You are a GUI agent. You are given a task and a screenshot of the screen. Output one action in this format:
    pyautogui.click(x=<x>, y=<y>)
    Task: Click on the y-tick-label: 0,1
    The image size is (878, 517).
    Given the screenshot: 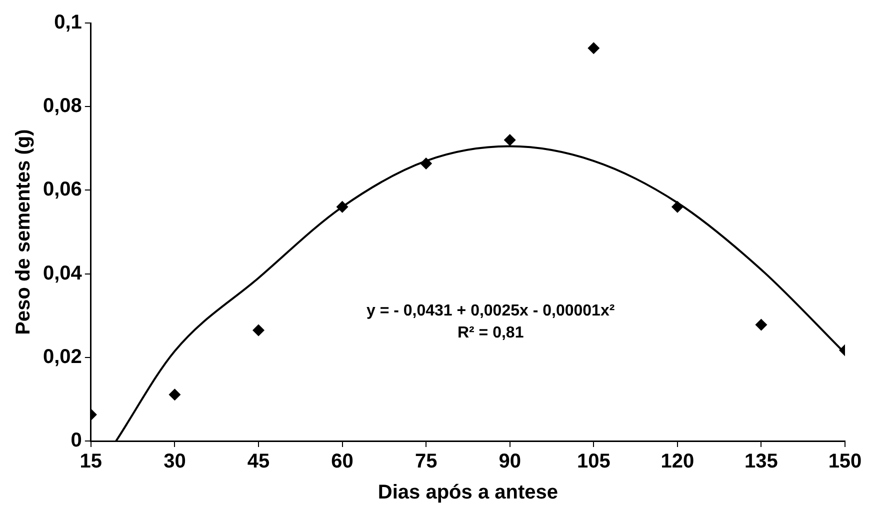 What is the action you would take?
    pyautogui.click(x=68, y=23)
    